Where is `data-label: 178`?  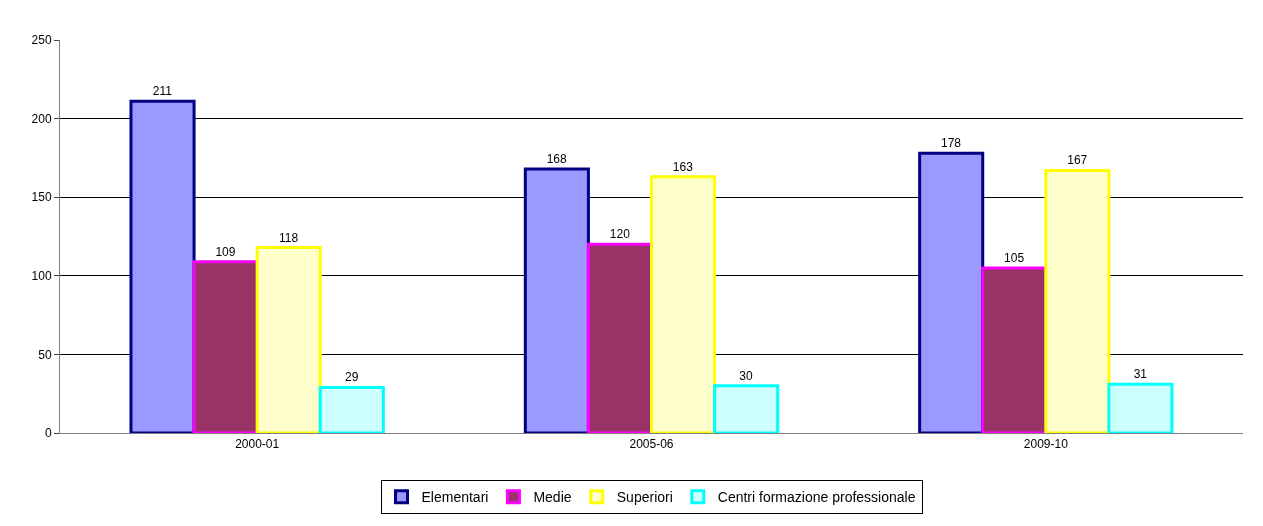 data-label: 178 is located at coordinates (951, 143).